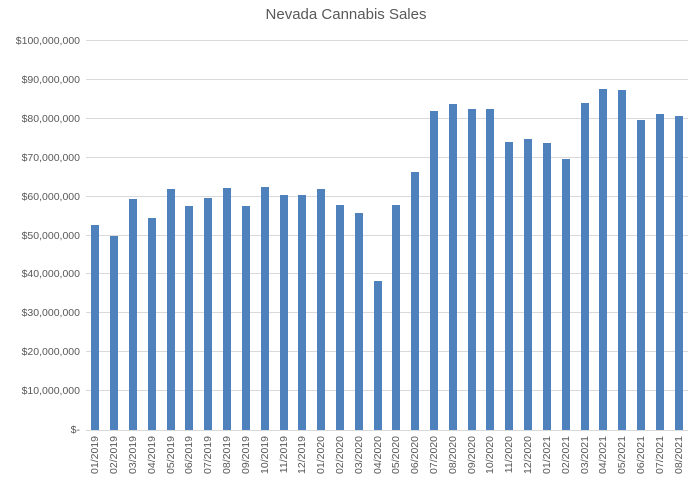 The width and height of the screenshot is (692, 487). What do you see at coordinates (622, 455) in the screenshot?
I see `x-axis-tick-label: 05/2021` at bounding box center [622, 455].